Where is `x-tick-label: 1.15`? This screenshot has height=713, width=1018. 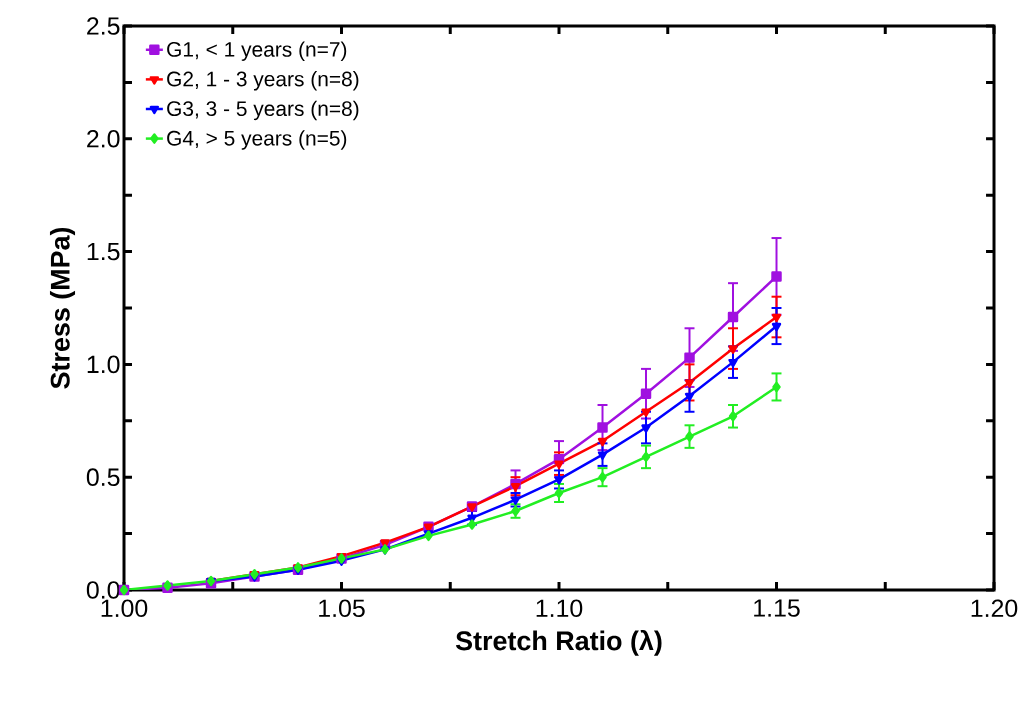
x-tick-label: 1.15 is located at coordinates (777, 608).